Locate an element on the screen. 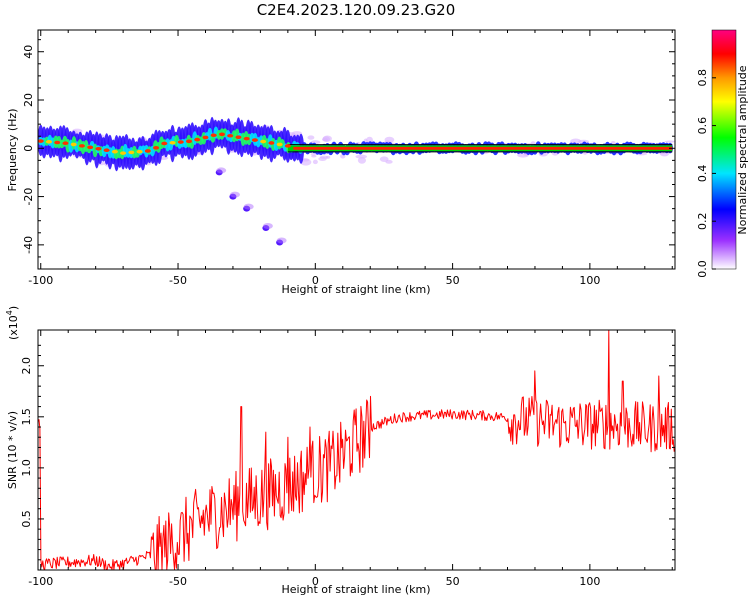 Image resolution: width=750 pixels, height=600 pixels. colorbar-tick-label: 0.0 is located at coordinates (702, 269).